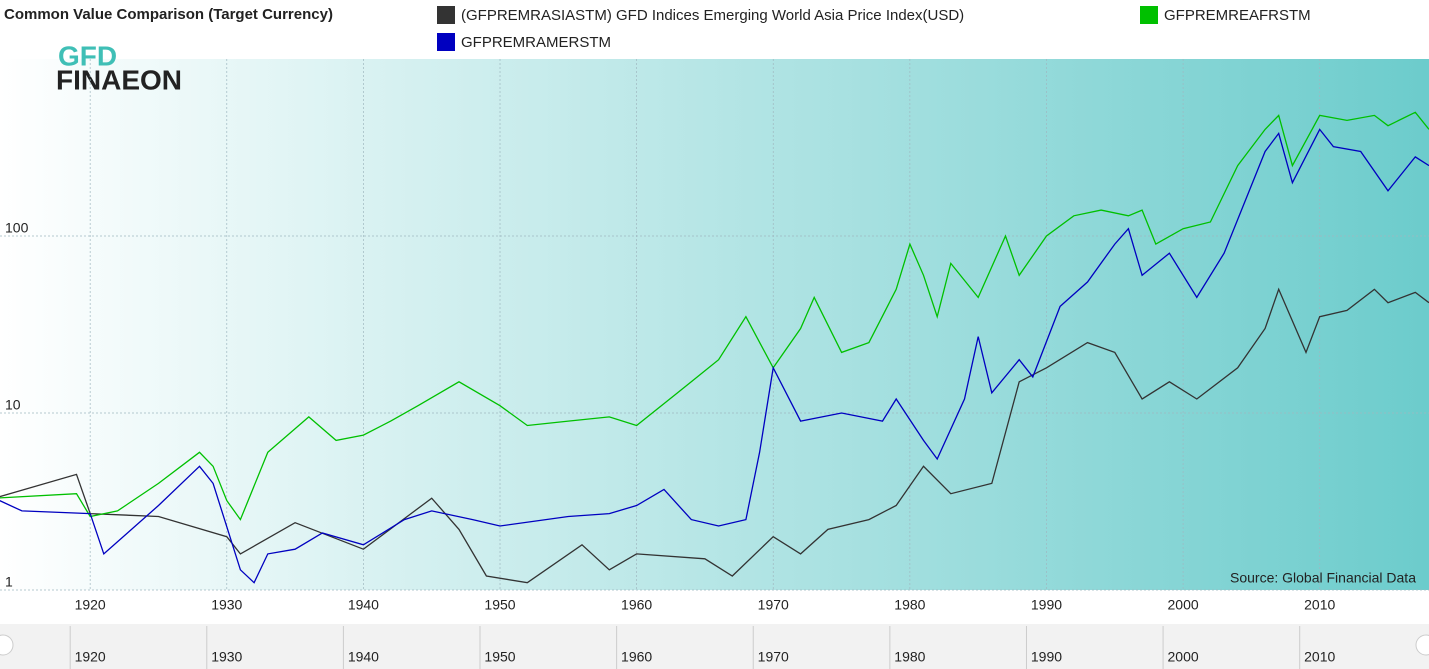  Describe the element at coordinates (714, 646) in the screenshot. I see `navigator` at that location.